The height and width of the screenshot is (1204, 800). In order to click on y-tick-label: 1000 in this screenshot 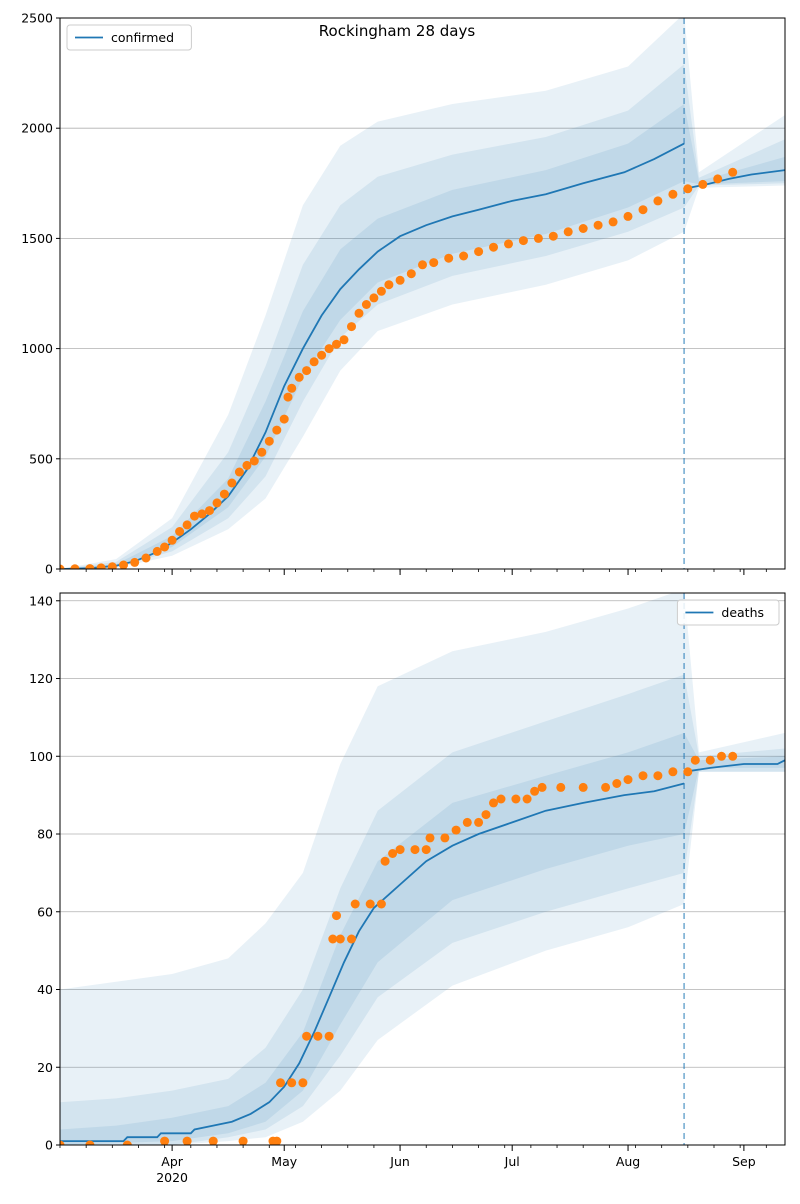, I will do `click(37, 348)`.